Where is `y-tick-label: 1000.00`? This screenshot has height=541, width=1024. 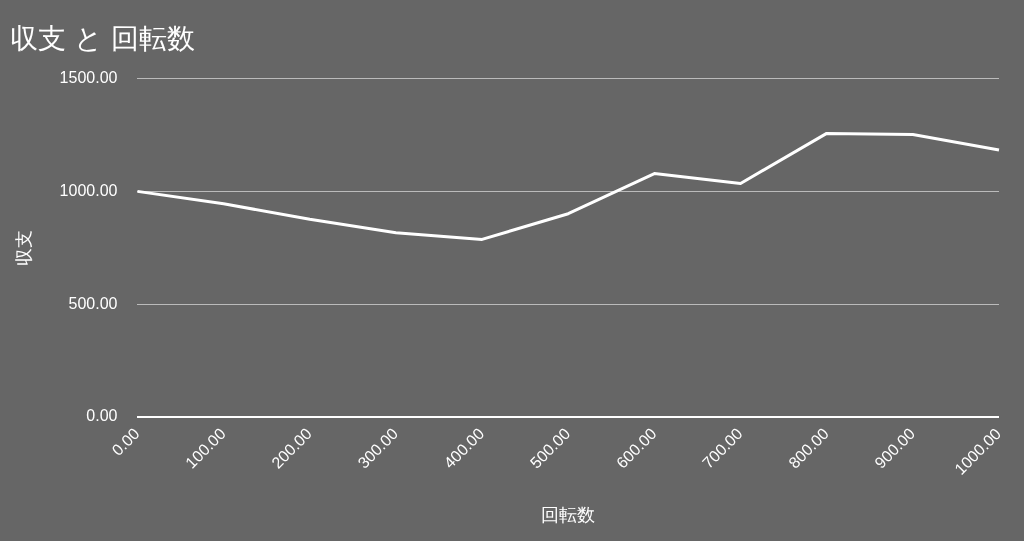
y-tick-label: 1000.00 is located at coordinates (88, 190).